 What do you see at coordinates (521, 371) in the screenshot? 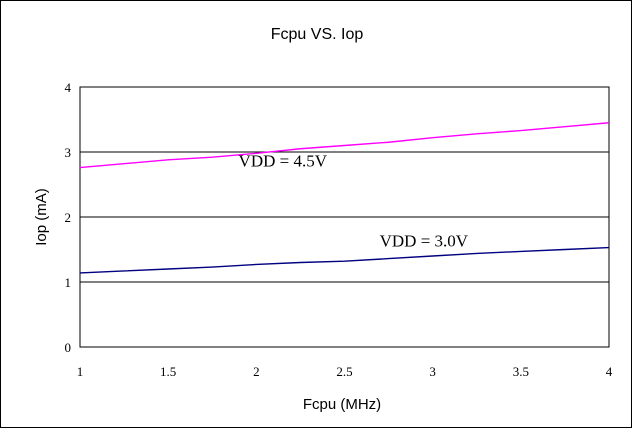
I see `x-tick-label: 3.5` at bounding box center [521, 371].